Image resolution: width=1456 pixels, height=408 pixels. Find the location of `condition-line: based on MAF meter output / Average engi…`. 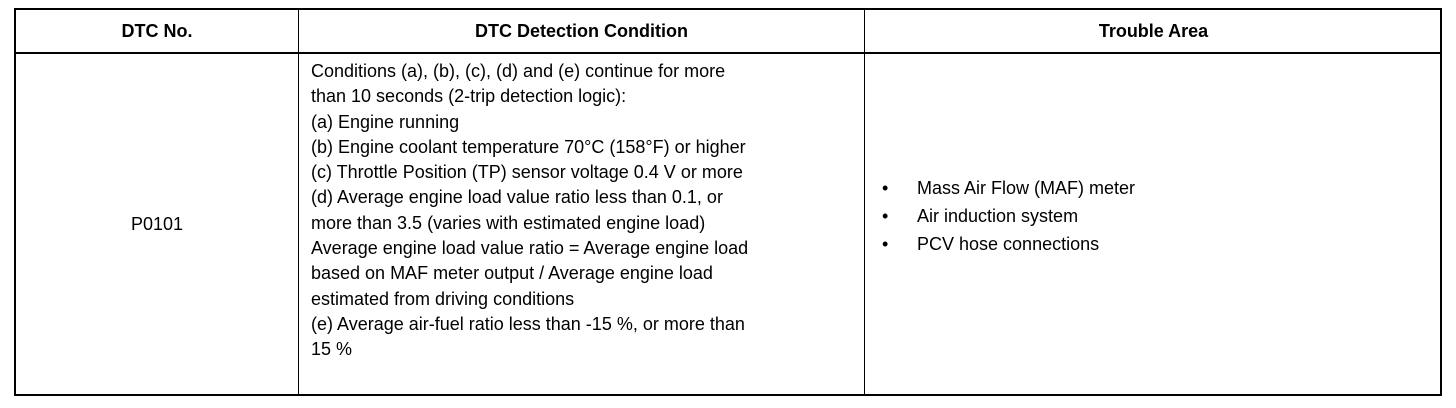

condition-line: based on MAF meter output / Average engi… is located at coordinates (512, 273).